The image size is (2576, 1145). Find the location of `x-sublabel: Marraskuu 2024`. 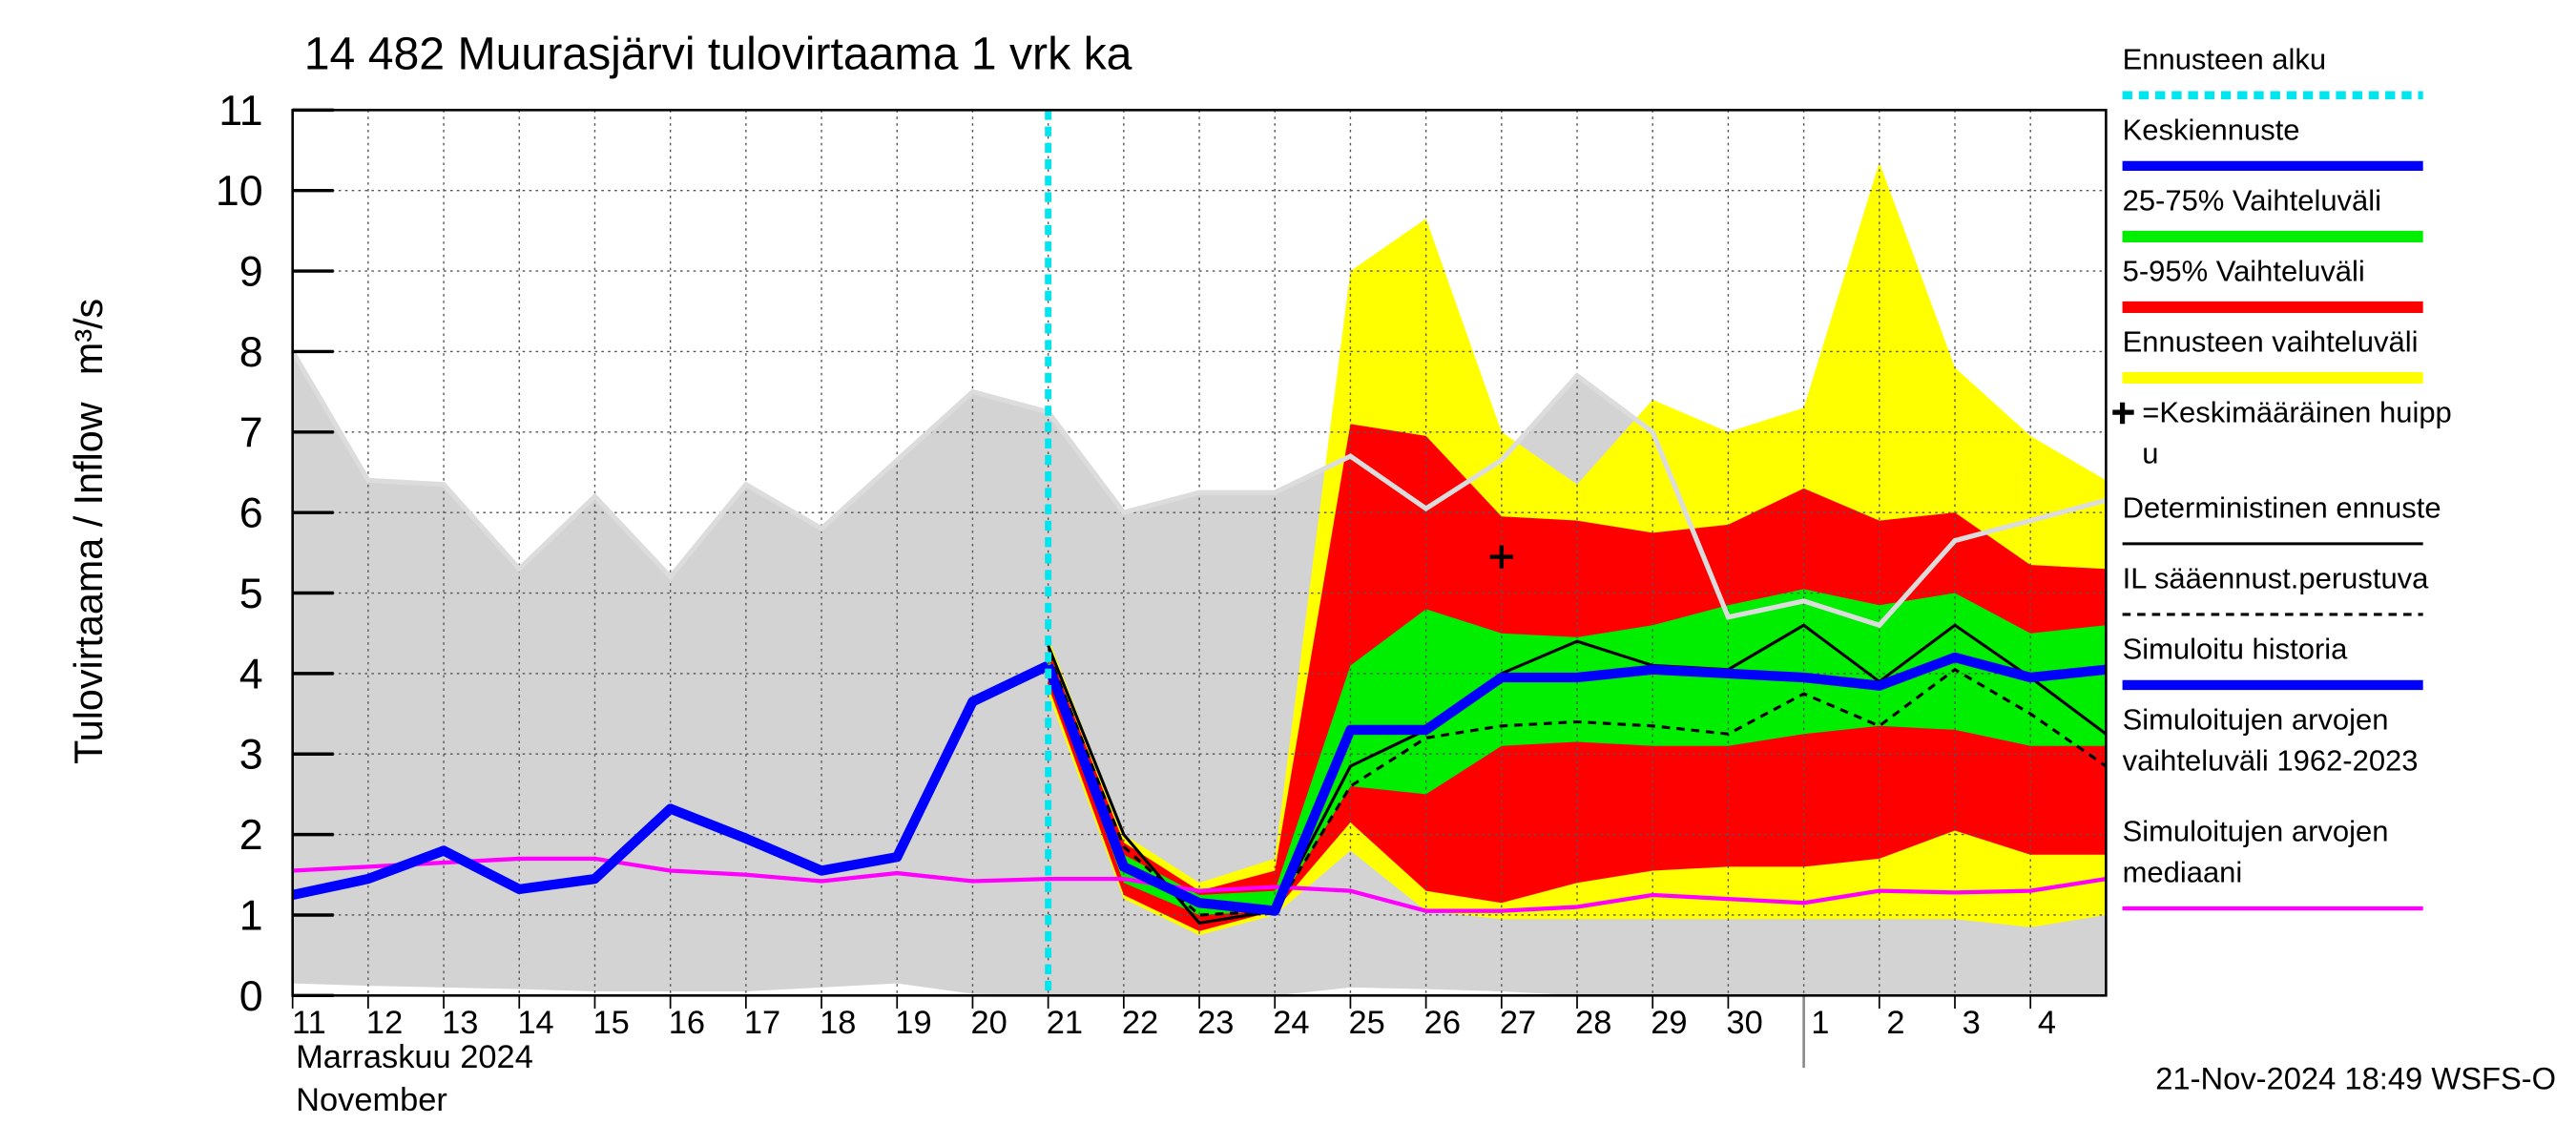

x-sublabel: Marraskuu 2024 is located at coordinates (414, 1057).